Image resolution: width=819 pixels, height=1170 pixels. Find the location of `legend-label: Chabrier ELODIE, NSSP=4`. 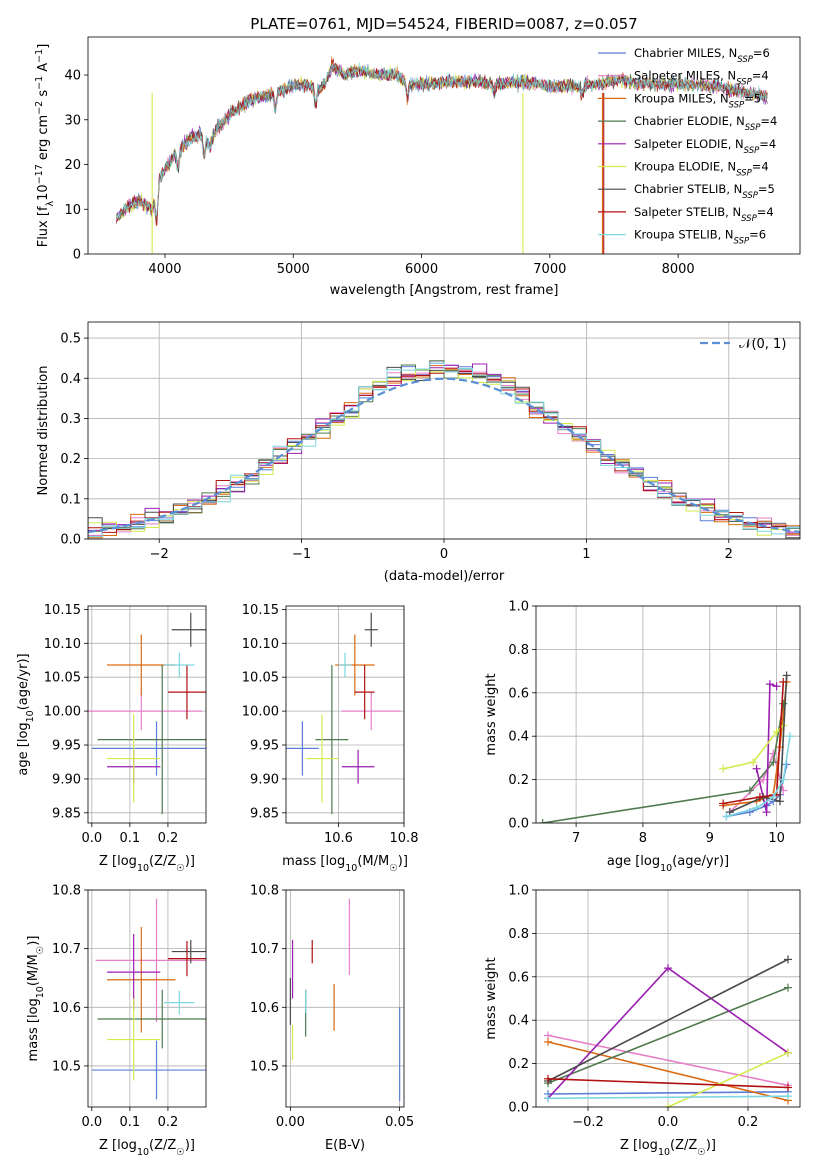

legend-label: Chabrier ELODIE, NSSP=4 is located at coordinates (705, 123).